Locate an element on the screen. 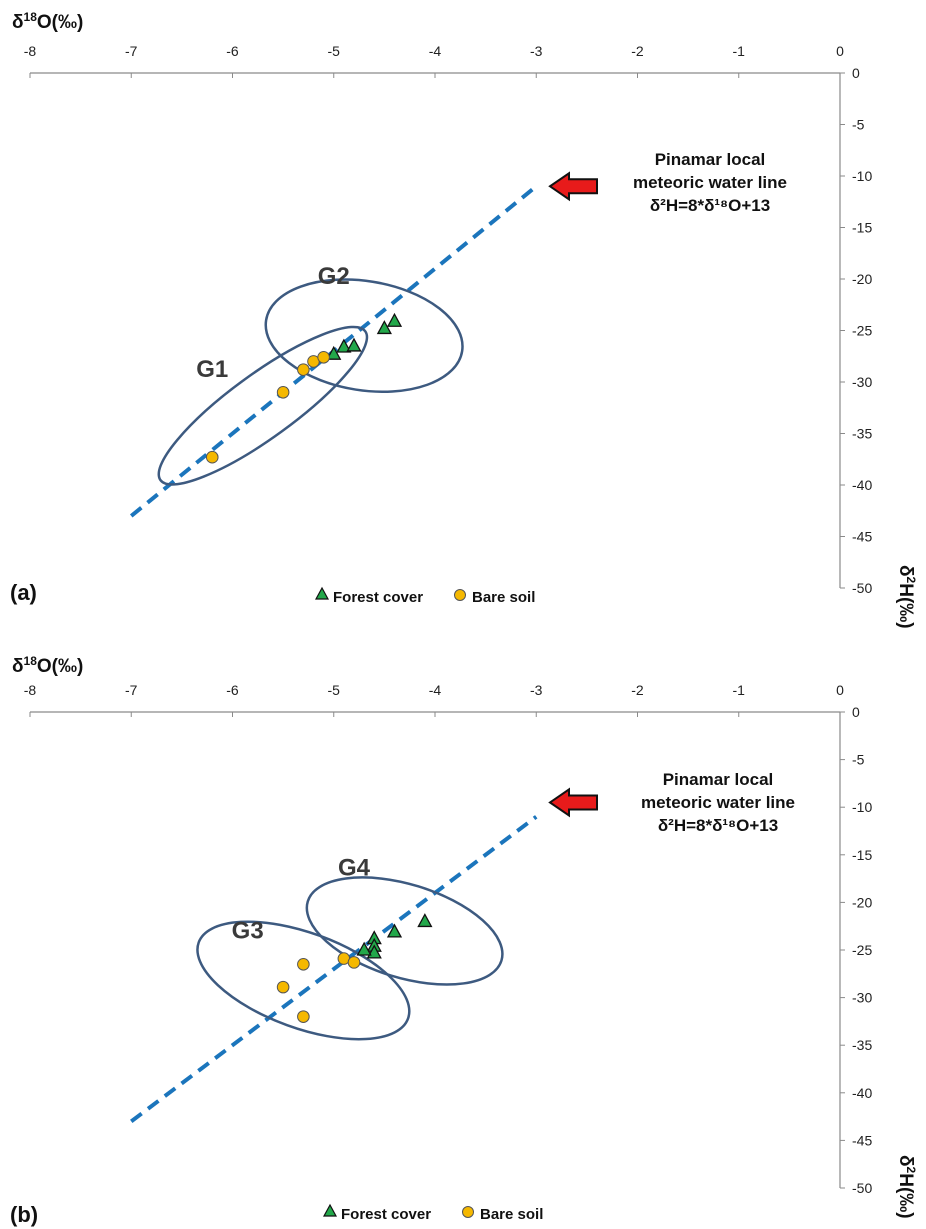  group-ellipse-g1 is located at coordinates (263, 405).